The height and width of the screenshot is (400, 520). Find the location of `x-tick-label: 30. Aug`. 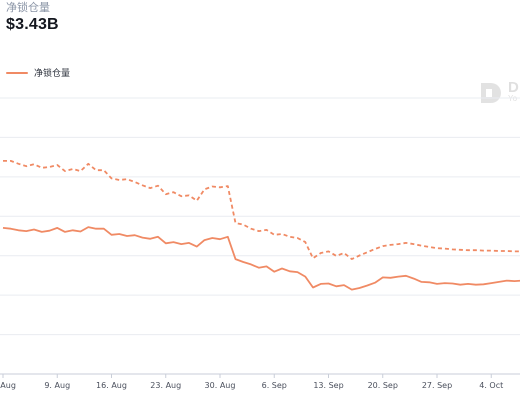

x-tick-label: 30. Aug is located at coordinates (220, 385).